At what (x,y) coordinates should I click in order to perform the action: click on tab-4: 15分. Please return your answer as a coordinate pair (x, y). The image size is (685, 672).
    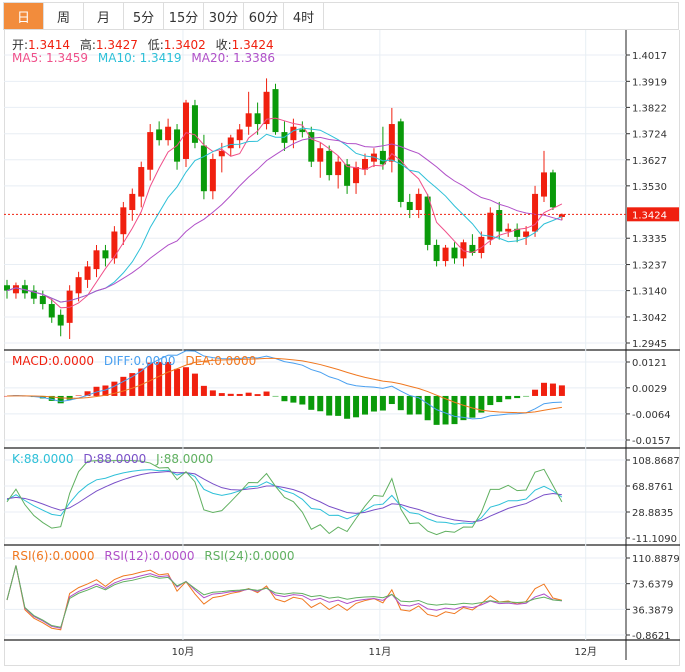
    Looking at the image, I should click on (184, 16).